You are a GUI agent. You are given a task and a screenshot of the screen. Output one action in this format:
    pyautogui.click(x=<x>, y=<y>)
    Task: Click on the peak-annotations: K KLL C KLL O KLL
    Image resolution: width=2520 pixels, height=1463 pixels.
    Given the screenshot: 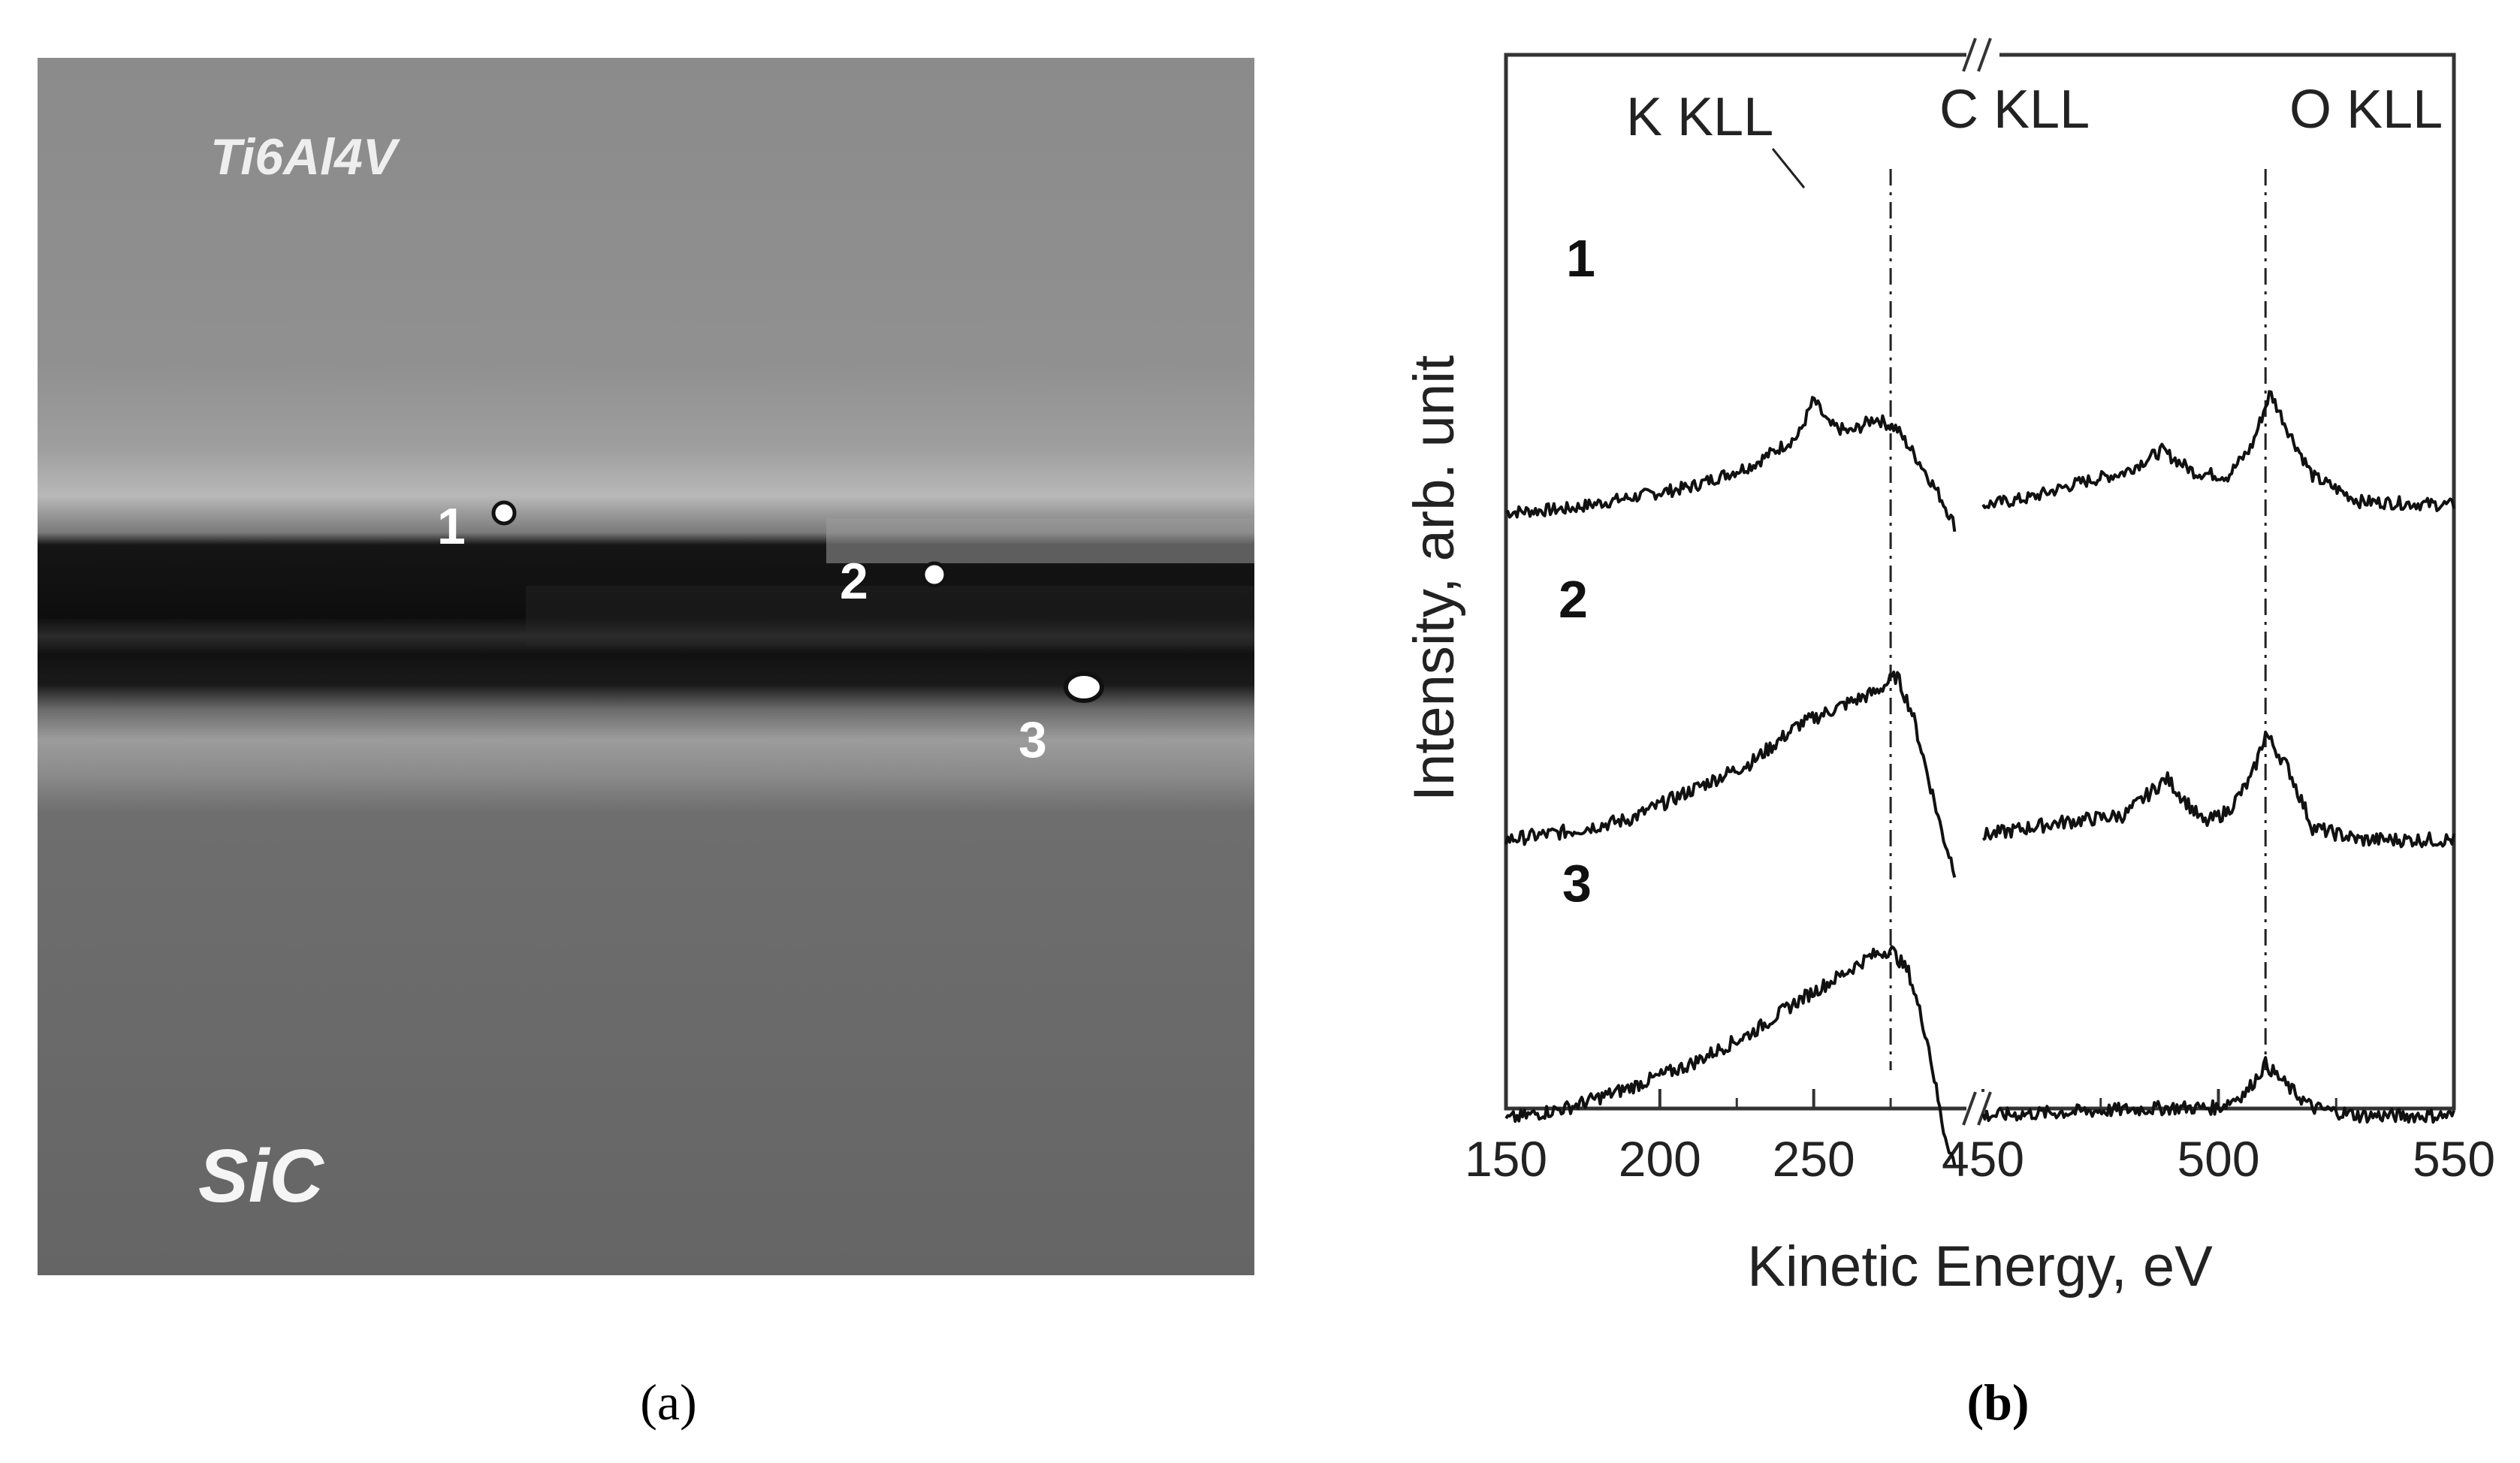 What is the action you would take?
    pyautogui.click(x=2034, y=134)
    